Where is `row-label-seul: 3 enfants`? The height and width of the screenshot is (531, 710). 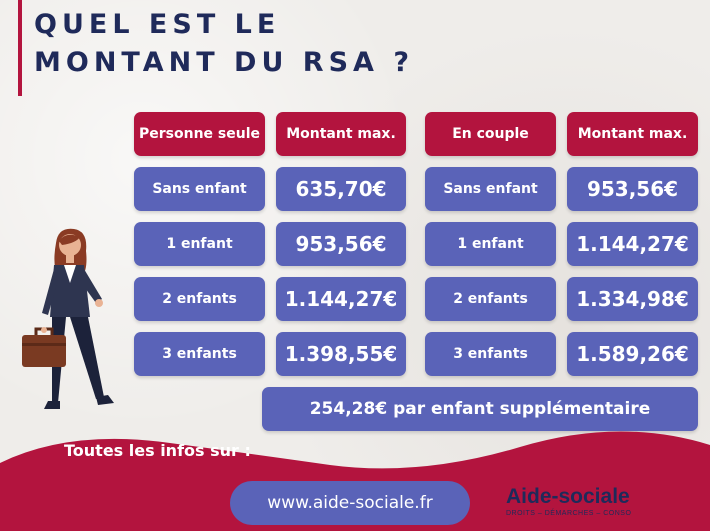
row-label-seul: 3 enfants is located at coordinates (199, 354).